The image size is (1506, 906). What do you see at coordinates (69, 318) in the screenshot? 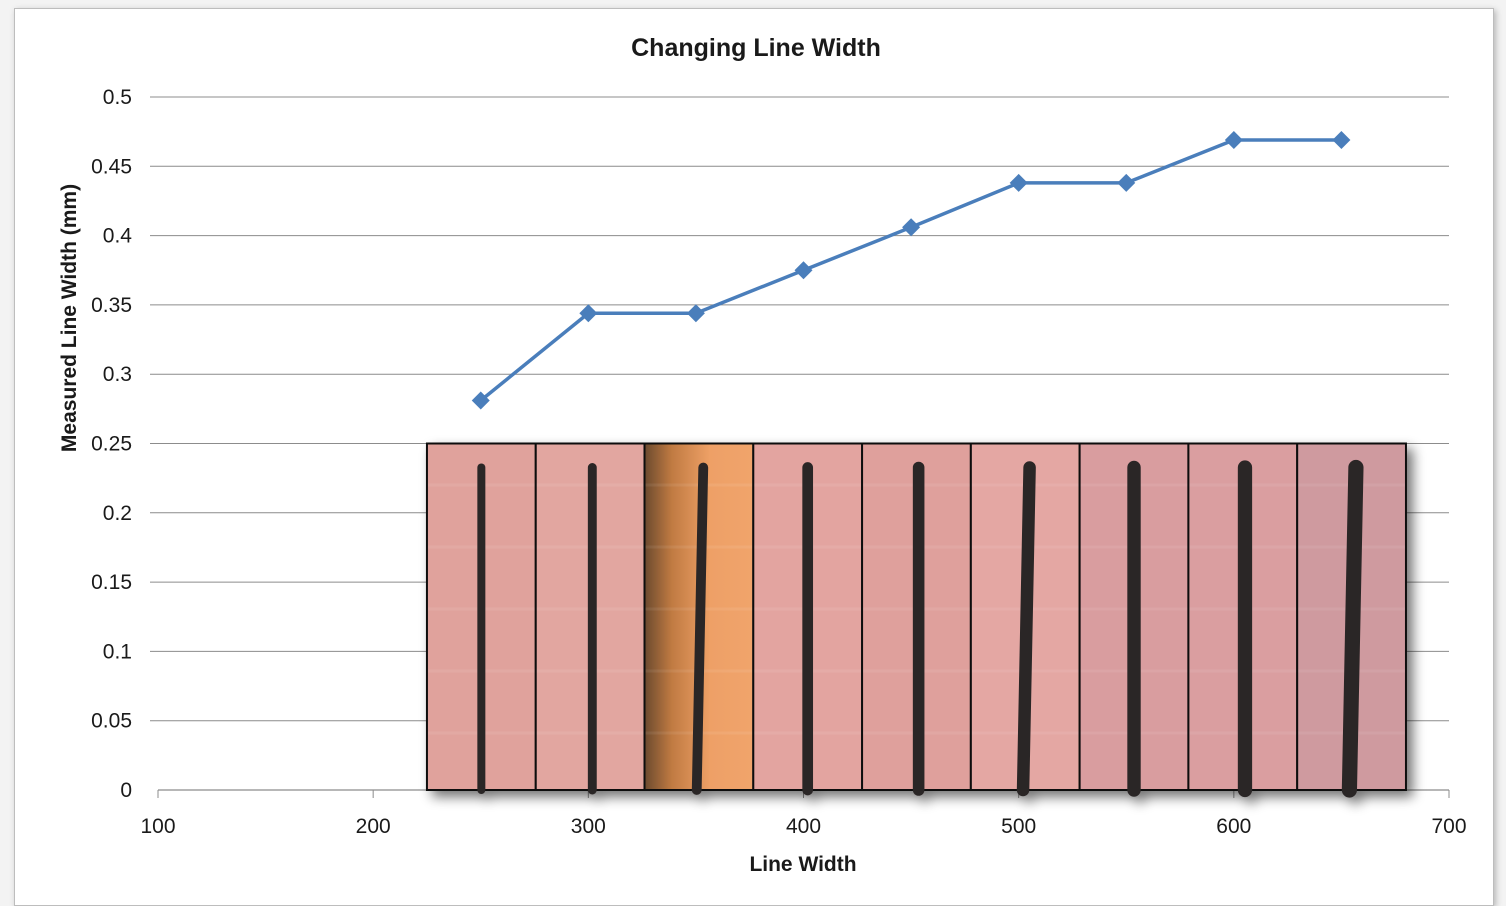
I see `y-axis-title: Measured Line Width (mm)` at bounding box center [69, 318].